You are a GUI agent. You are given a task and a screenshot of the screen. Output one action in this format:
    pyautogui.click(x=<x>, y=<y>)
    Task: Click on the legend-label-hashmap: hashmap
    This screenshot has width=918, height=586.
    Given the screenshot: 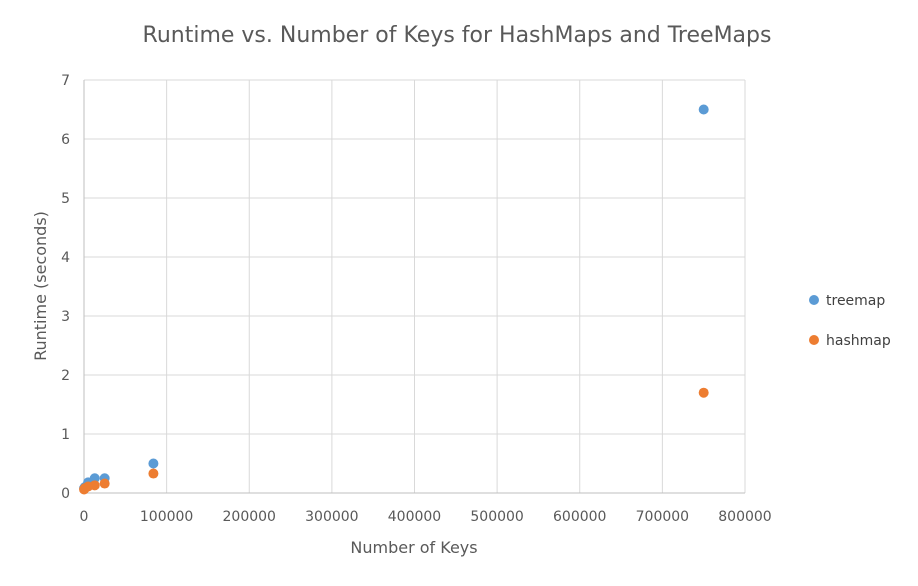 What is the action you would take?
    pyautogui.click(x=858, y=341)
    